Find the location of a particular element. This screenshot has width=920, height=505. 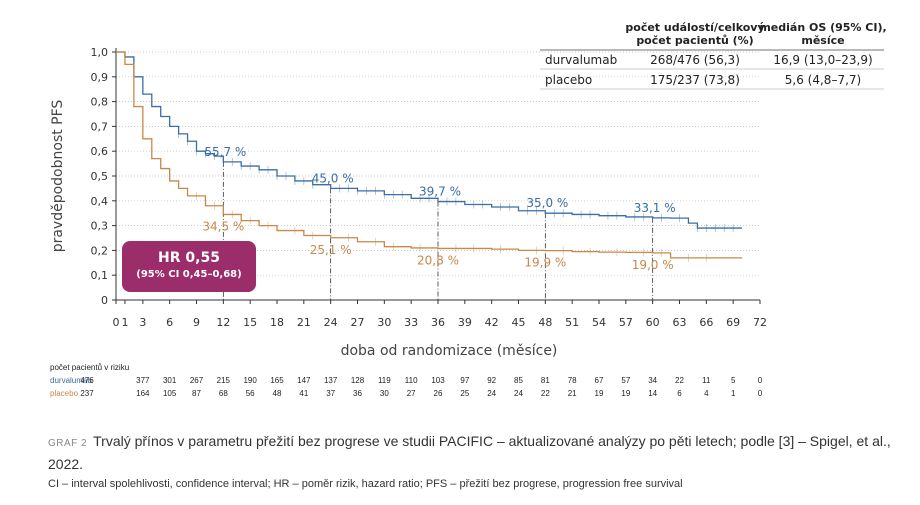

x-tick-label: 45 is located at coordinates (519, 322).